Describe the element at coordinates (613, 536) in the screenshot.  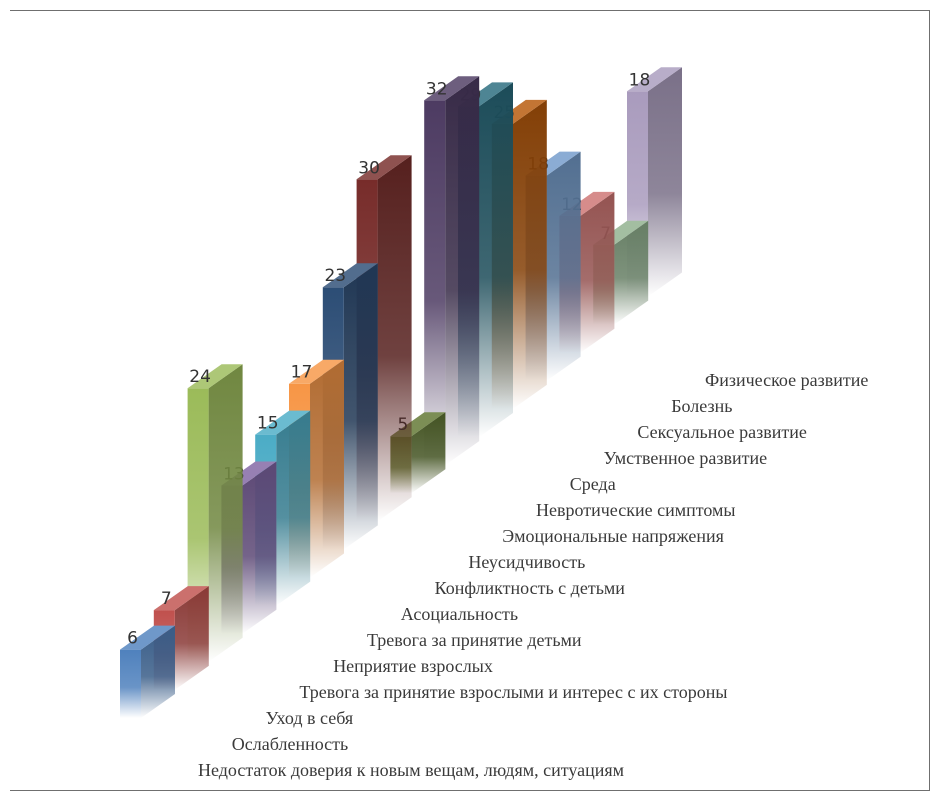
I see `category-label: Эмоциональные напряжения` at that location.